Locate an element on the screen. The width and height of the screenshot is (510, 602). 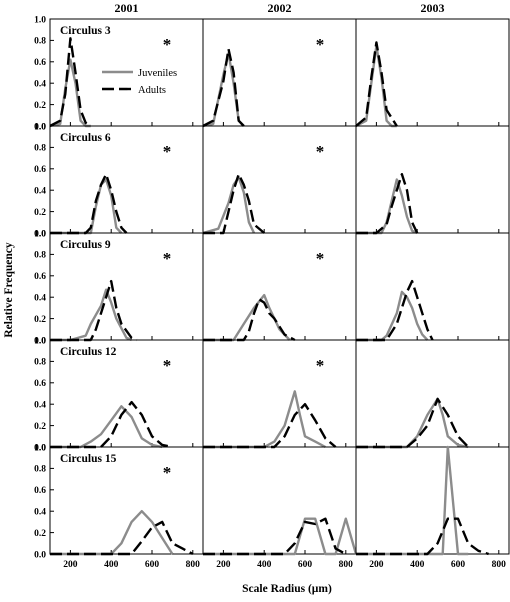
panel-r2-c2: * is located at coordinates (279, 180).